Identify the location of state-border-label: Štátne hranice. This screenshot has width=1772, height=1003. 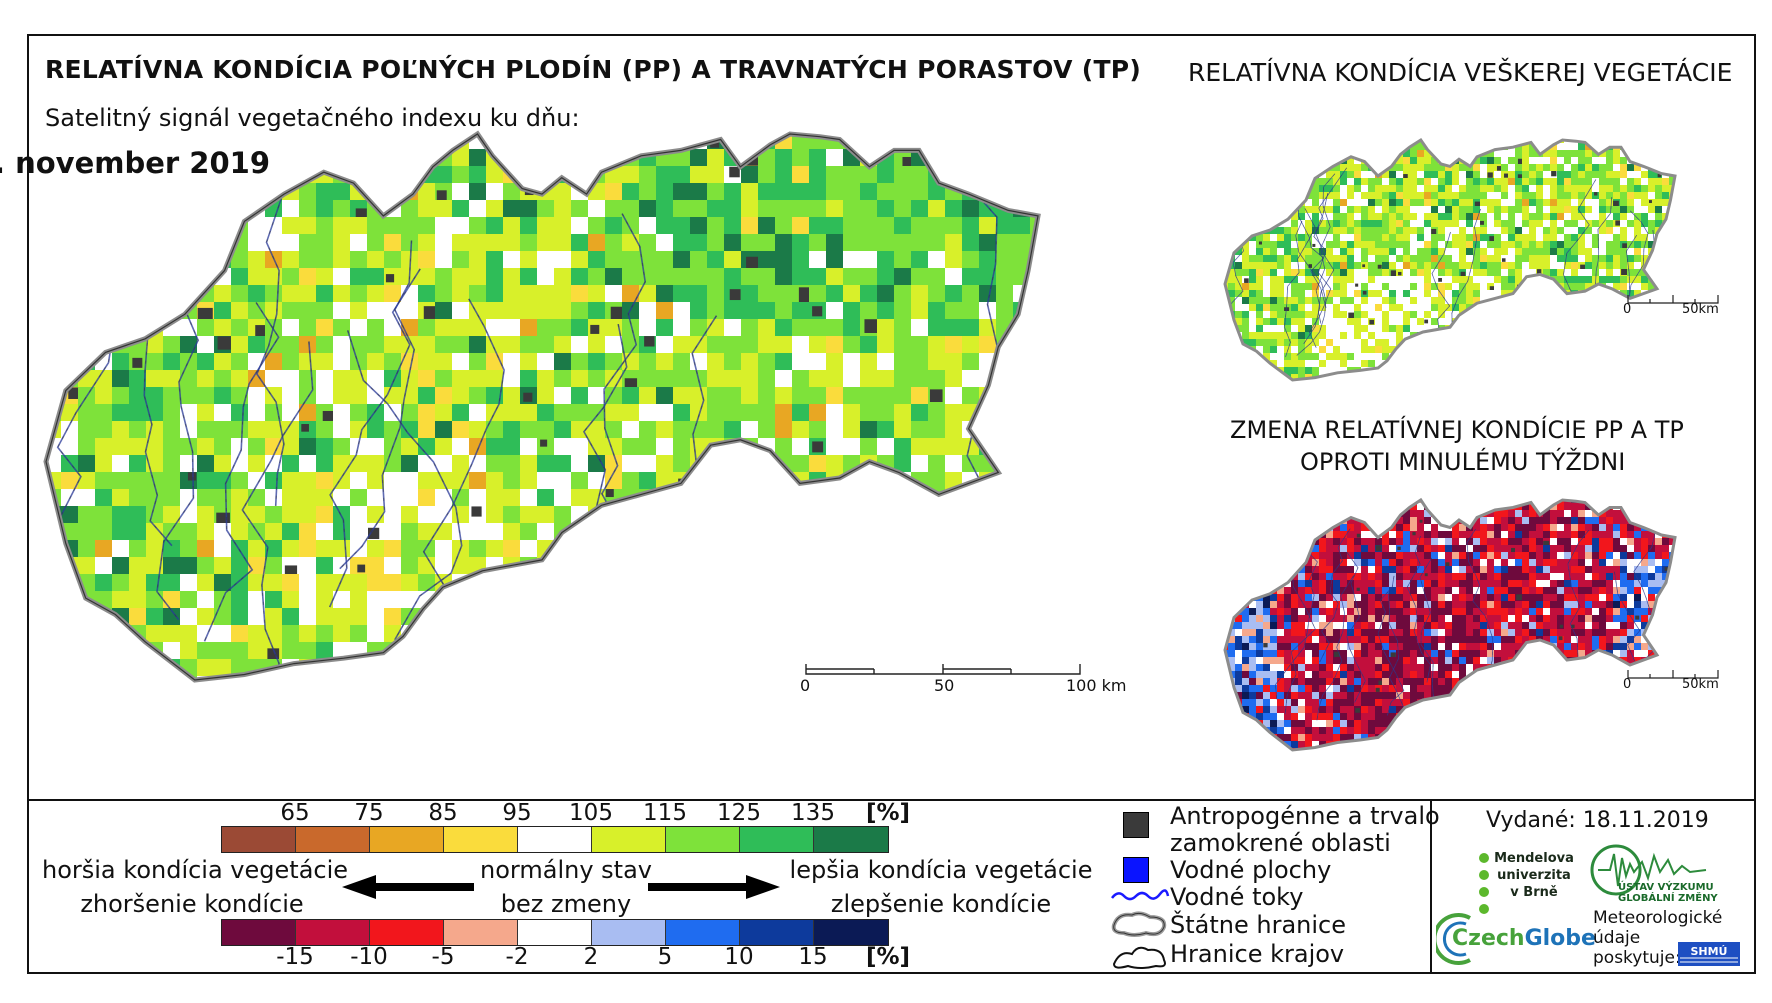
(1258, 925).